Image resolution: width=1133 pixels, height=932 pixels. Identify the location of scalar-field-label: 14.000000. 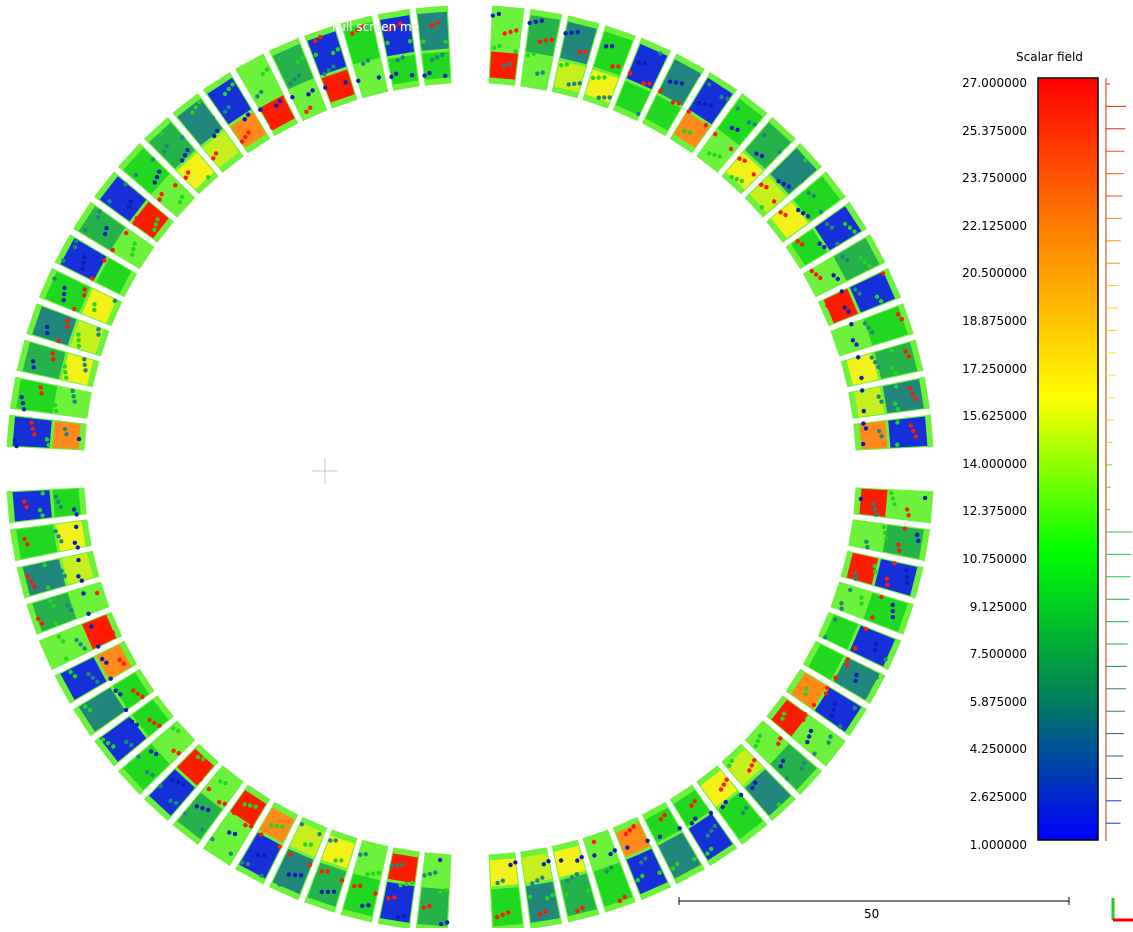
(994, 463).